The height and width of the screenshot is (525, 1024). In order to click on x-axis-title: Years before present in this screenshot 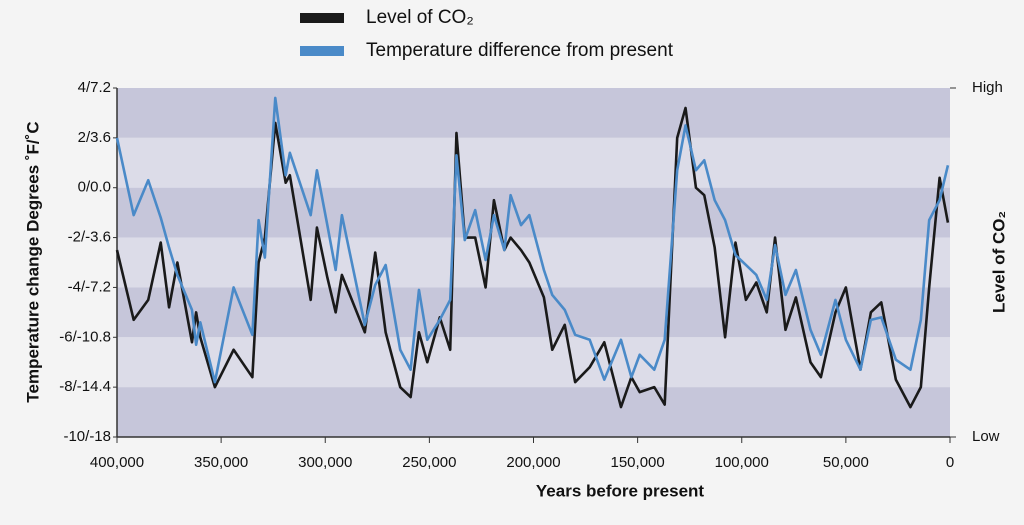, I will do `click(620, 490)`.